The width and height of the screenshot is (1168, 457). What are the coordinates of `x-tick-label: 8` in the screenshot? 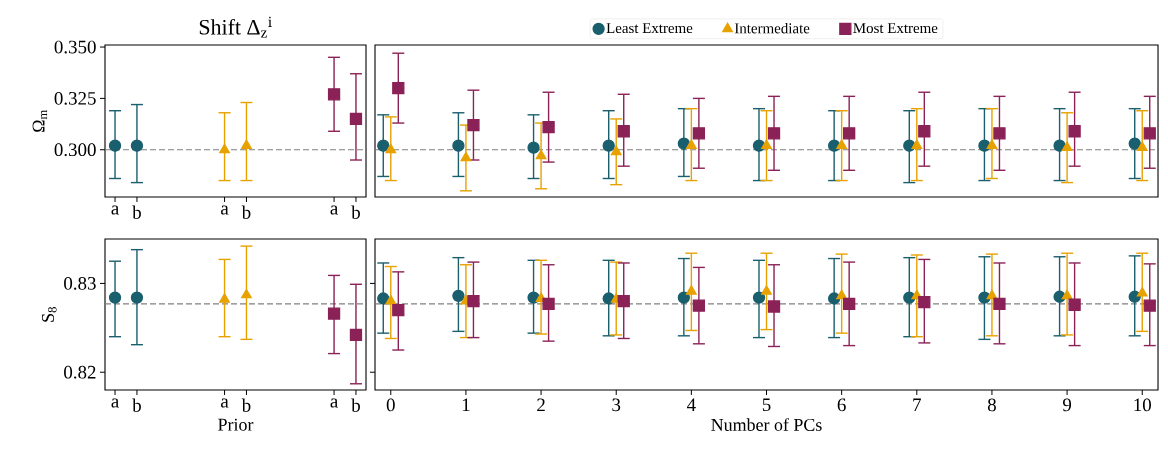 It's located at (991, 405).